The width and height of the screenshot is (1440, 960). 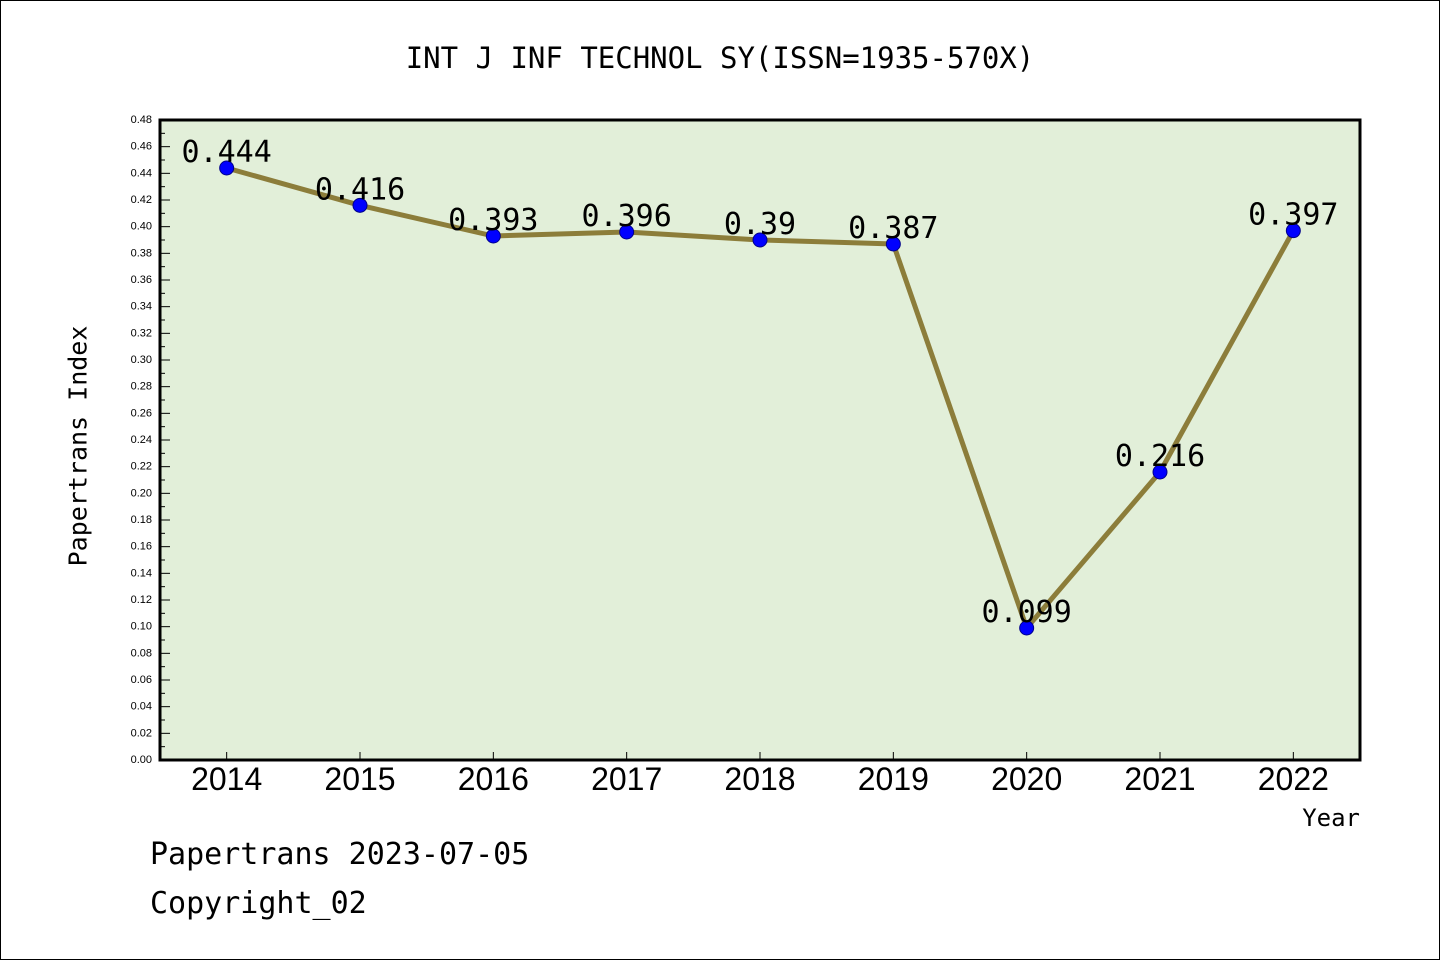 I want to click on x-tick-label: 2014, so click(x=226, y=779).